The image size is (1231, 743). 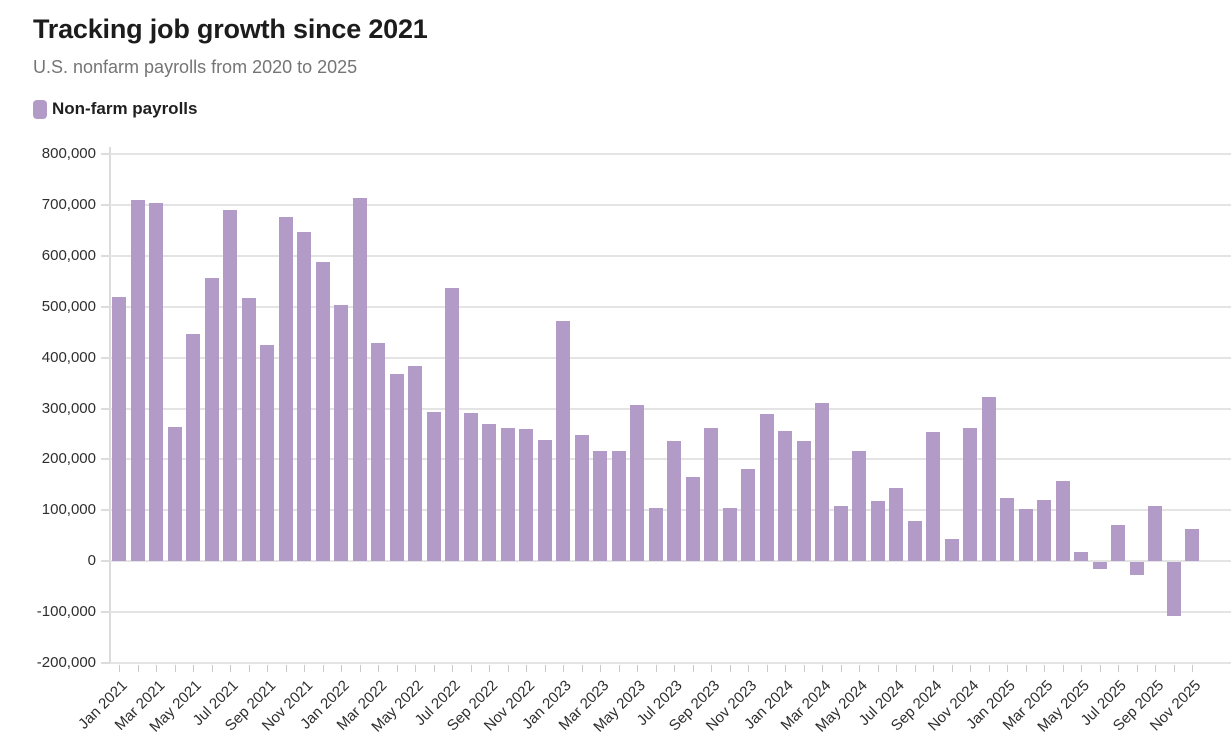 I want to click on y-tick-label: 100,000, so click(x=68, y=510).